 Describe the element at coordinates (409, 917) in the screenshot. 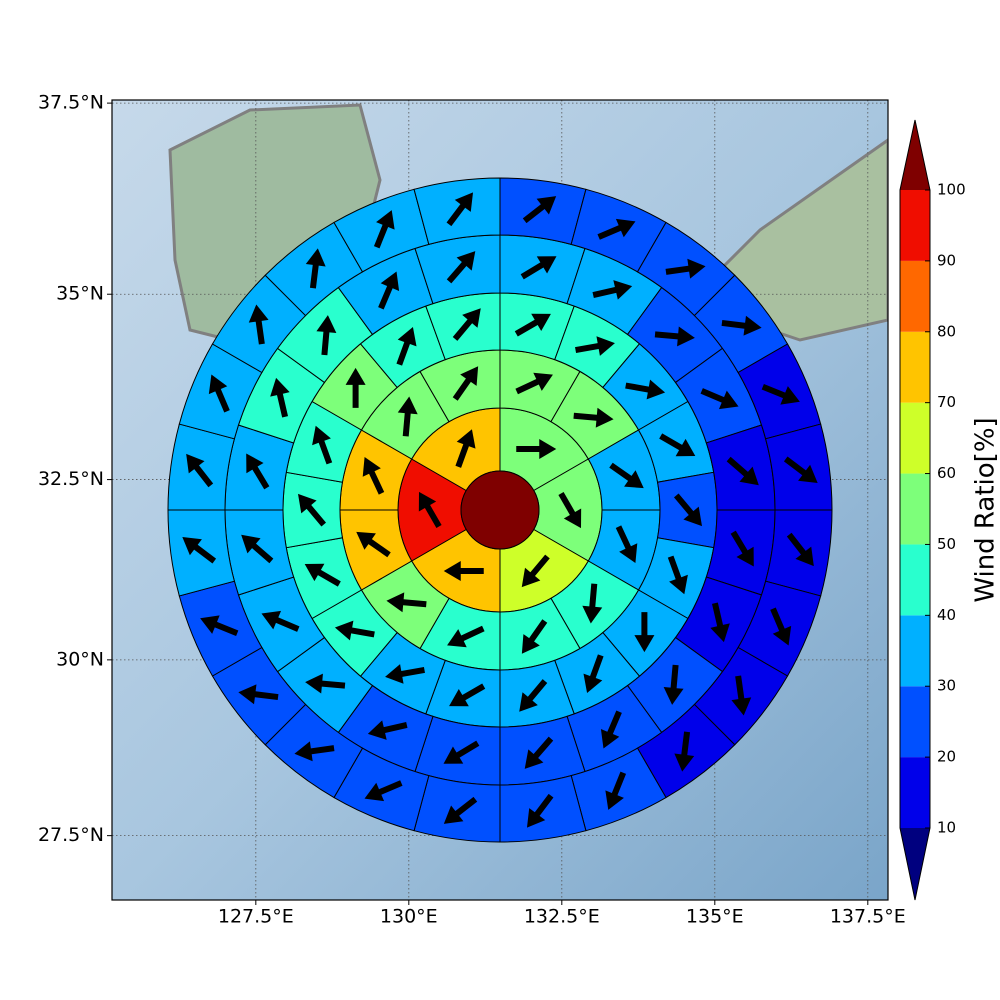

I see `x-tick-label: 130°E` at that location.